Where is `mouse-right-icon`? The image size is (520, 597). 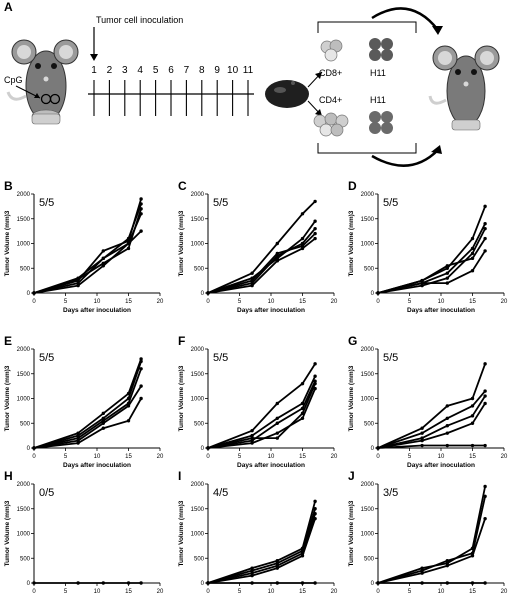
mouse-right-icon is located at coordinates (464, 88).